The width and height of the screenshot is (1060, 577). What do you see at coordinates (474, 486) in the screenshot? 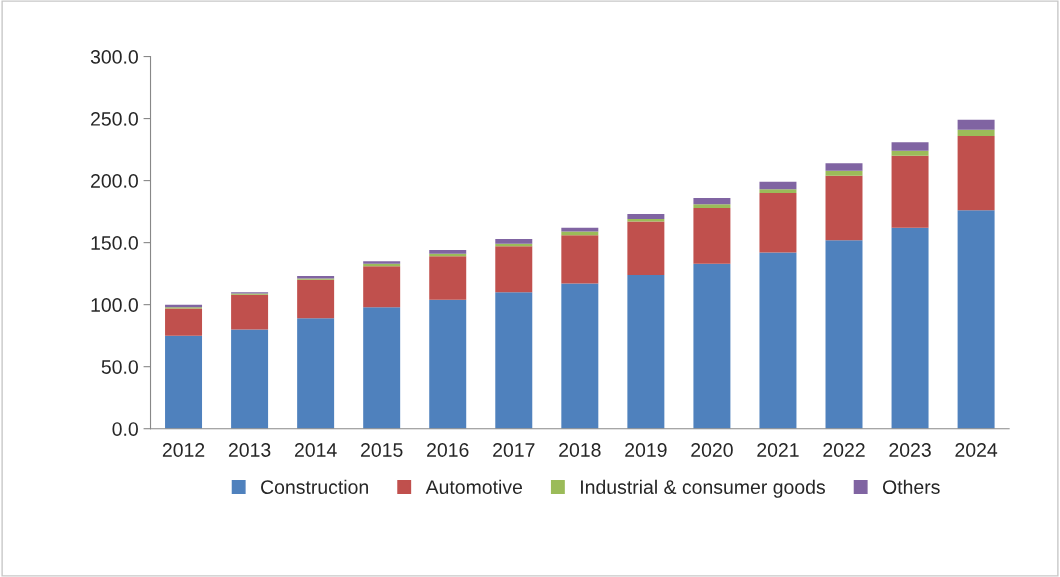
I see `legend-label: Automotive` at bounding box center [474, 486].